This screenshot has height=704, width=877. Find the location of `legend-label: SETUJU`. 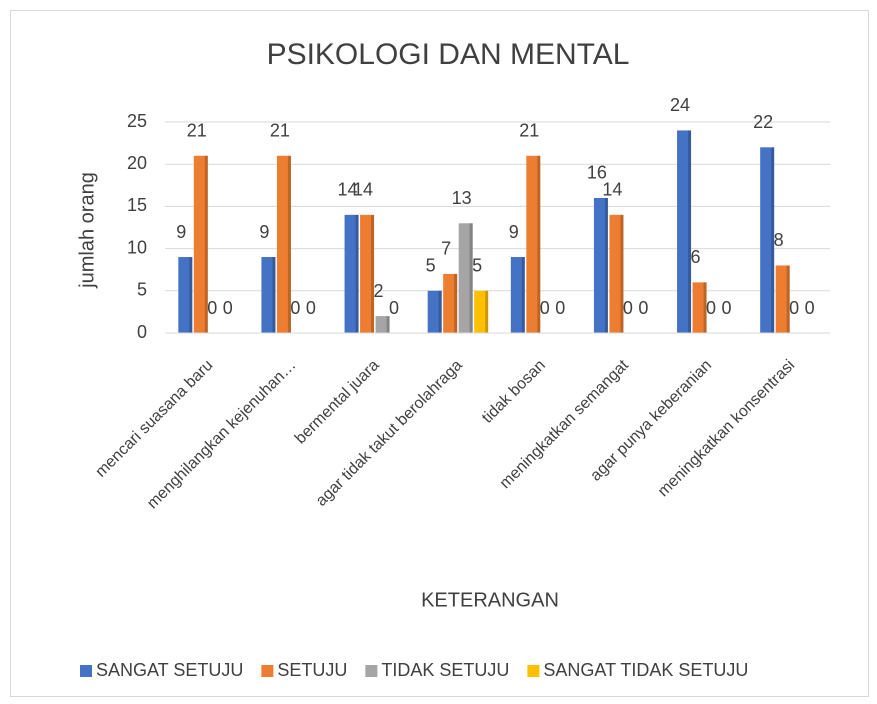

legend-label: SETUJU is located at coordinates (312, 670).